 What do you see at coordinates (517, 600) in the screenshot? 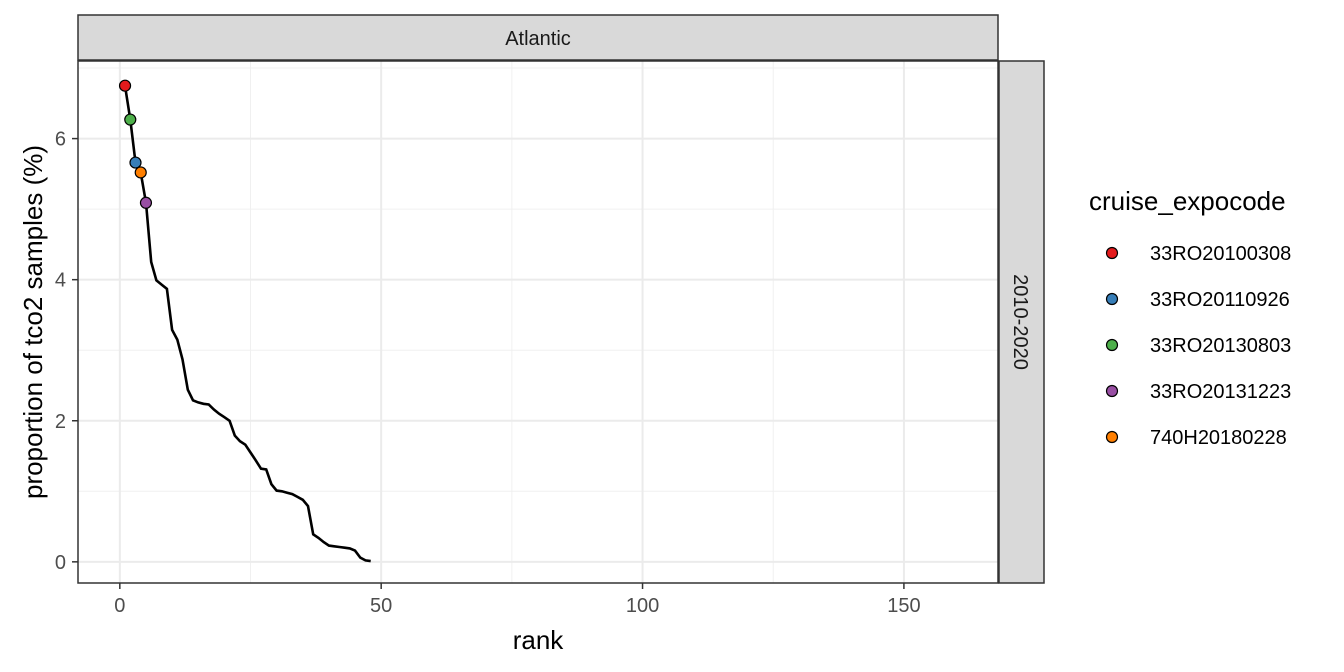
I see `x-axis: 0 50 100 150` at bounding box center [517, 600].